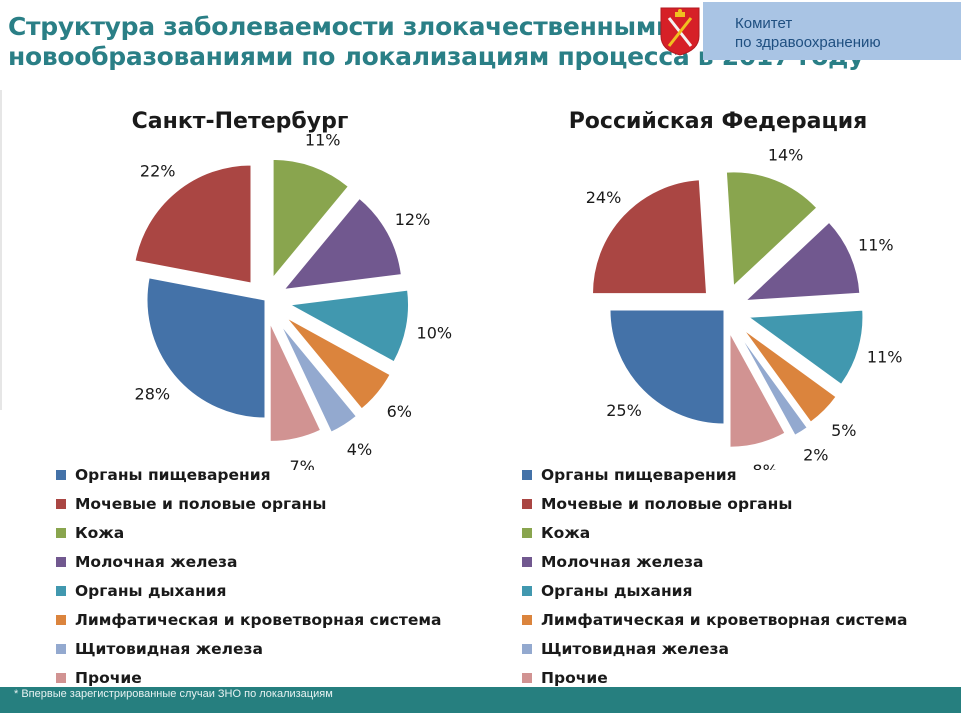 Image resolution: width=961 pixels, height=713 pixels. What do you see at coordinates (815, 455) in the screenshot?
I see `data-label: 2%` at bounding box center [815, 455].